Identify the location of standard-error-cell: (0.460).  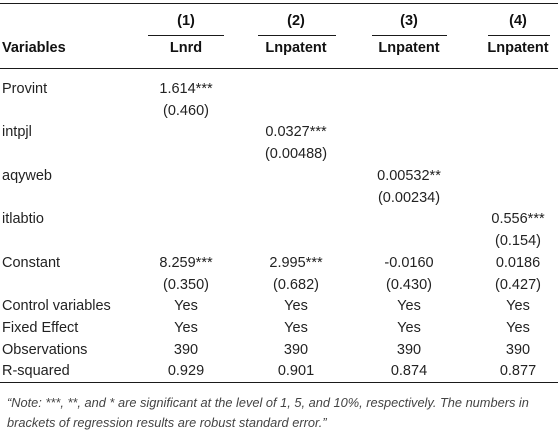
(186, 111).